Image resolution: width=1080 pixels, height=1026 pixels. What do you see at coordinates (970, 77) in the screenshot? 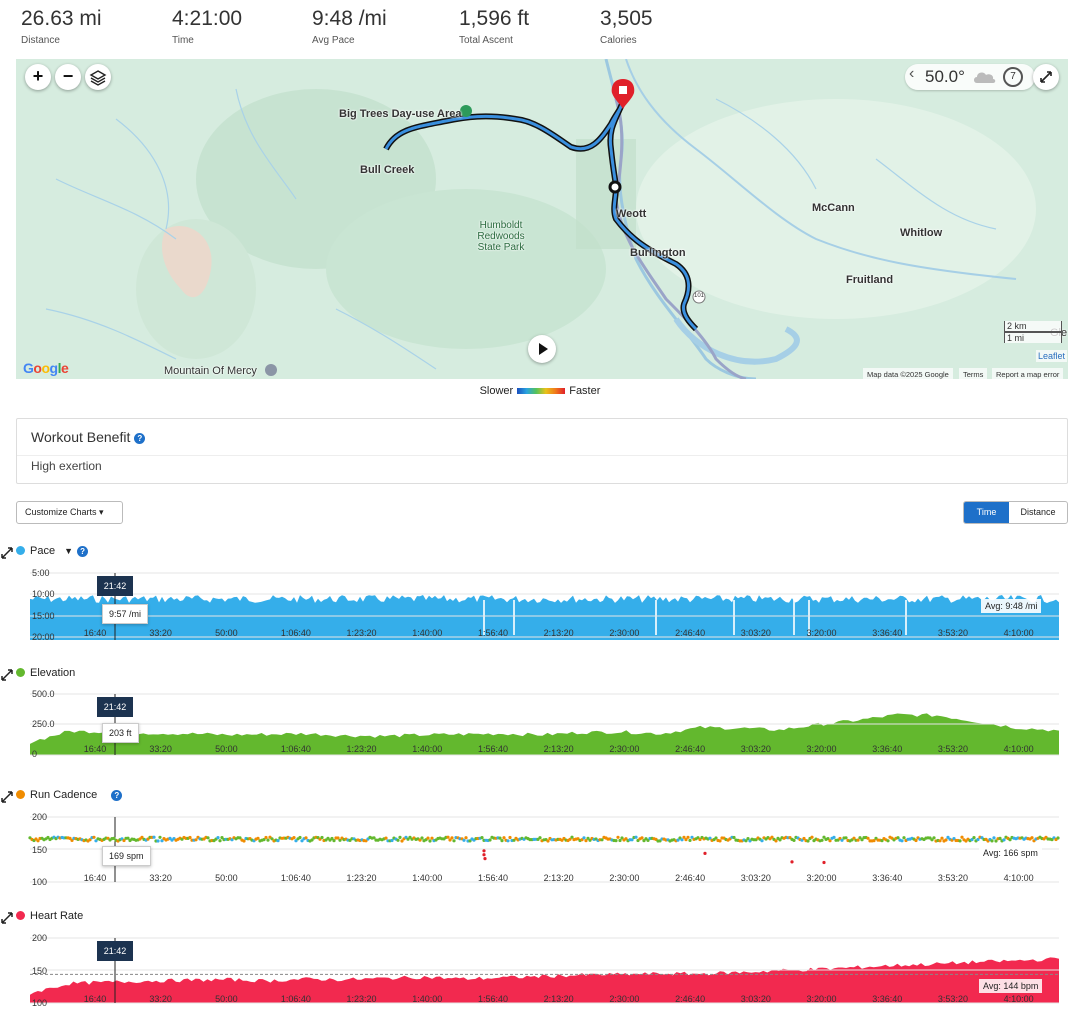
I see `weather-widget: ‹ 50.0° 7` at bounding box center [970, 77].